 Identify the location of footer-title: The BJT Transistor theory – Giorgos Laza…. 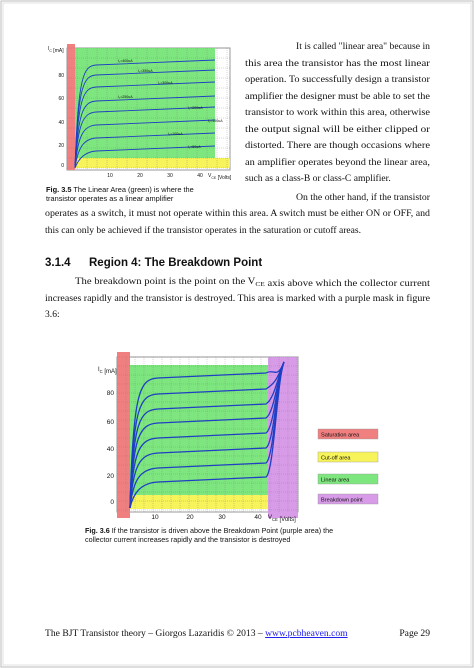
(155, 633).